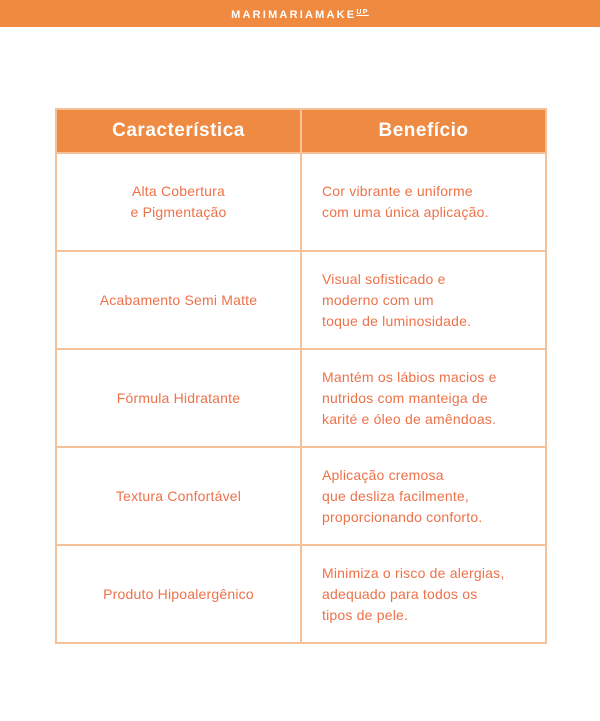 Image resolution: width=600 pixels, height=721 pixels. I want to click on column-header-beneficio: Benefício, so click(423, 131).